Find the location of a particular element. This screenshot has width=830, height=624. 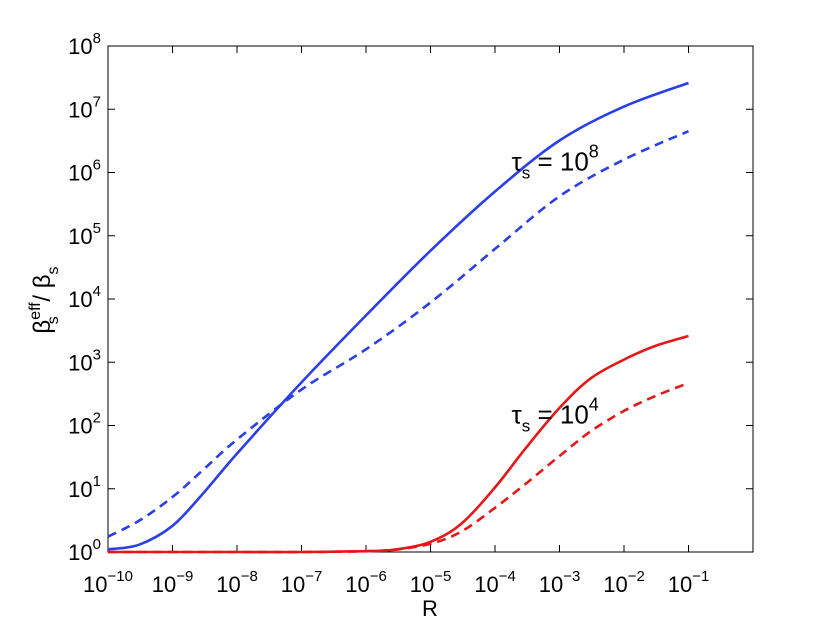

y-tick-label-8: 10⁸ is located at coordinates (84, 44).